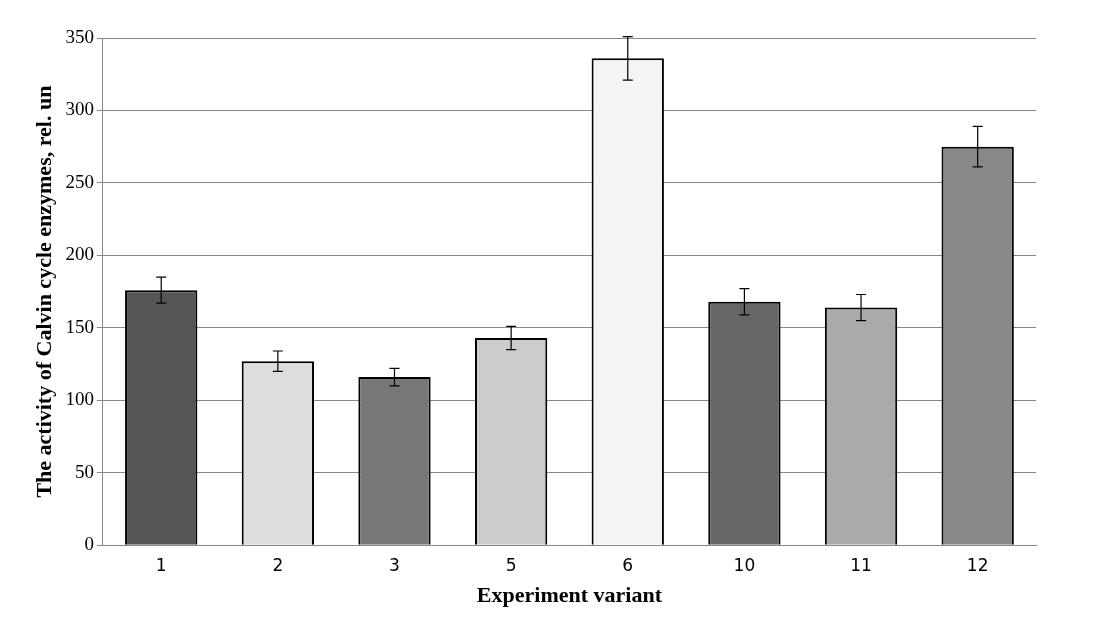 This screenshot has height=642, width=1104. I want to click on y-tick-label: 300, so click(79, 109).